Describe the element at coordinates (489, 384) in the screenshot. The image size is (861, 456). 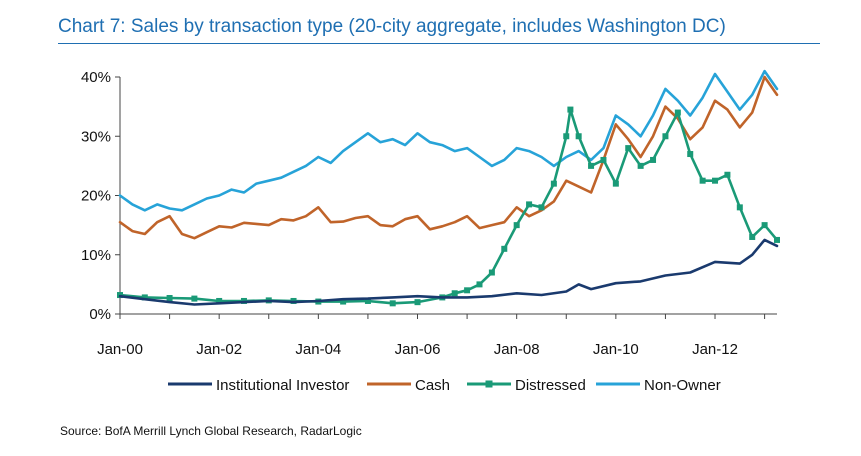
I see `legend-marker-distressed` at that location.